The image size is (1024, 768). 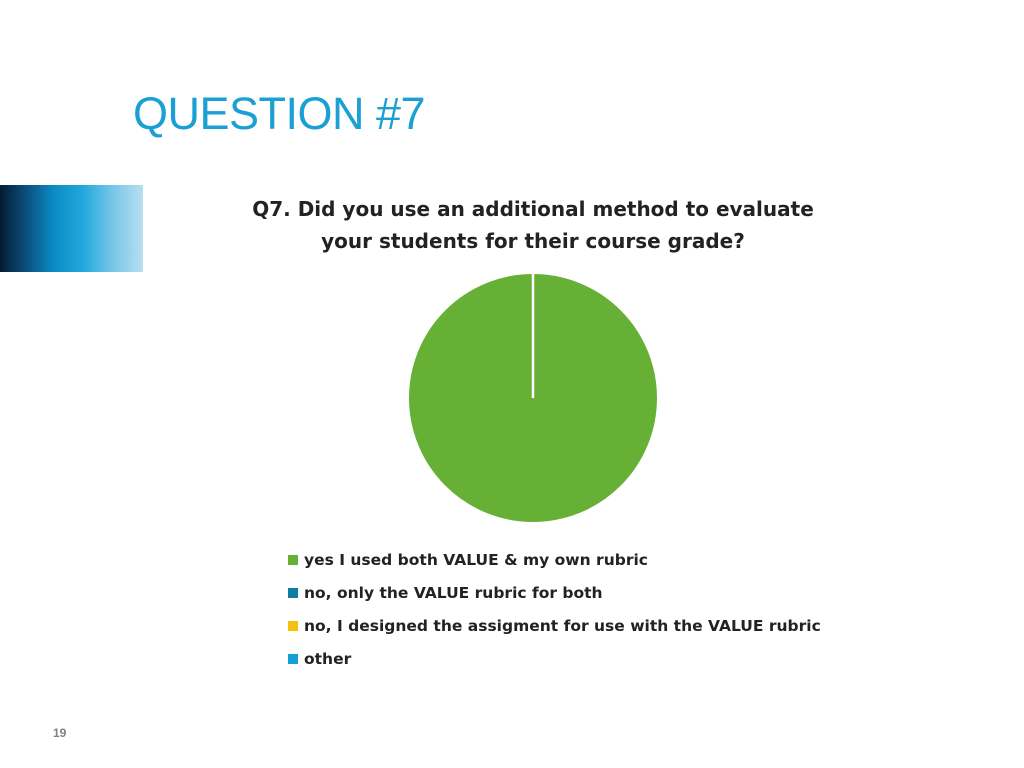 I want to click on legend-item-other: other, so click(x=554, y=658).